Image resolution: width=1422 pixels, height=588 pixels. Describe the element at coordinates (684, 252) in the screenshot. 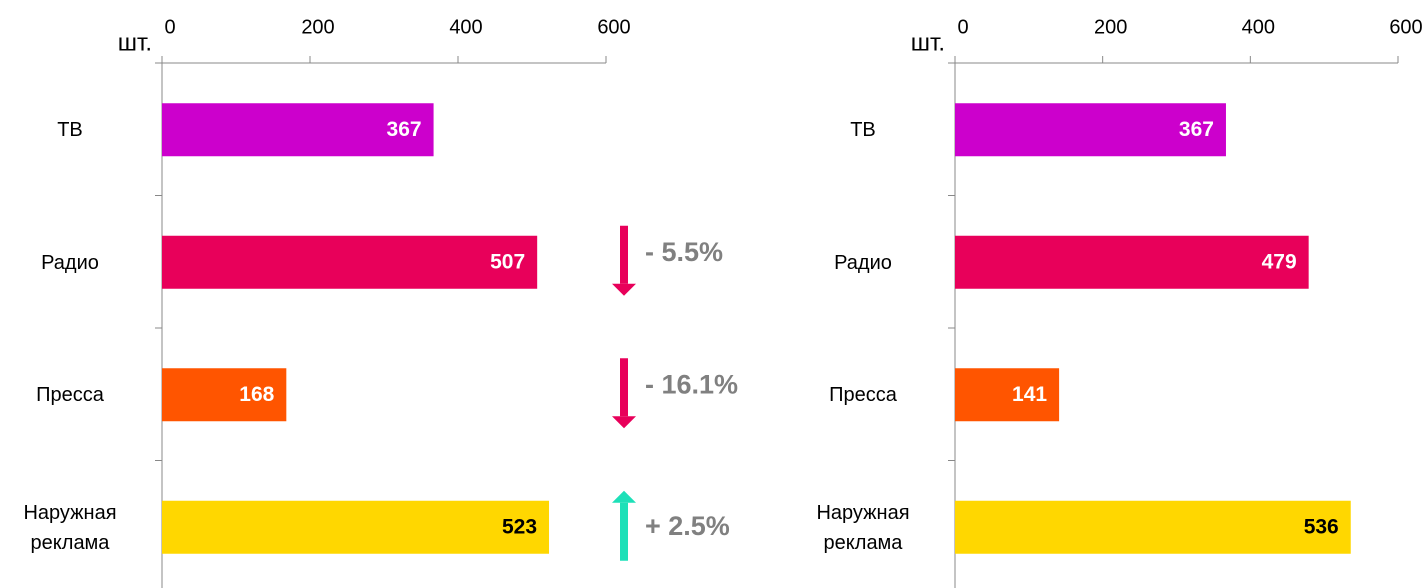

I see `annotation: - 5.5%` at that location.